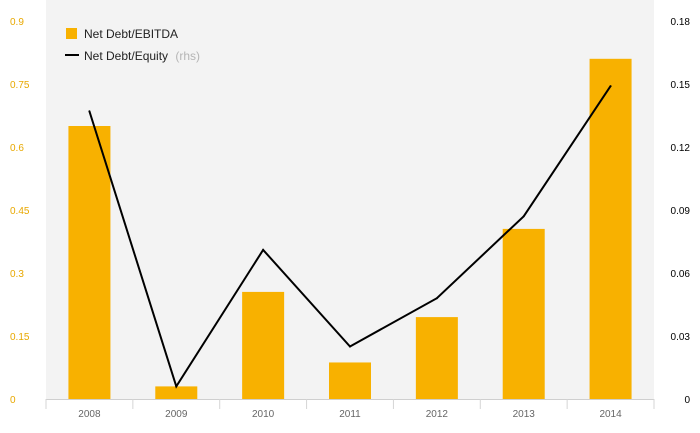 The width and height of the screenshot is (700, 433). I want to click on y-left-tick-label: 0.45, so click(20, 211).